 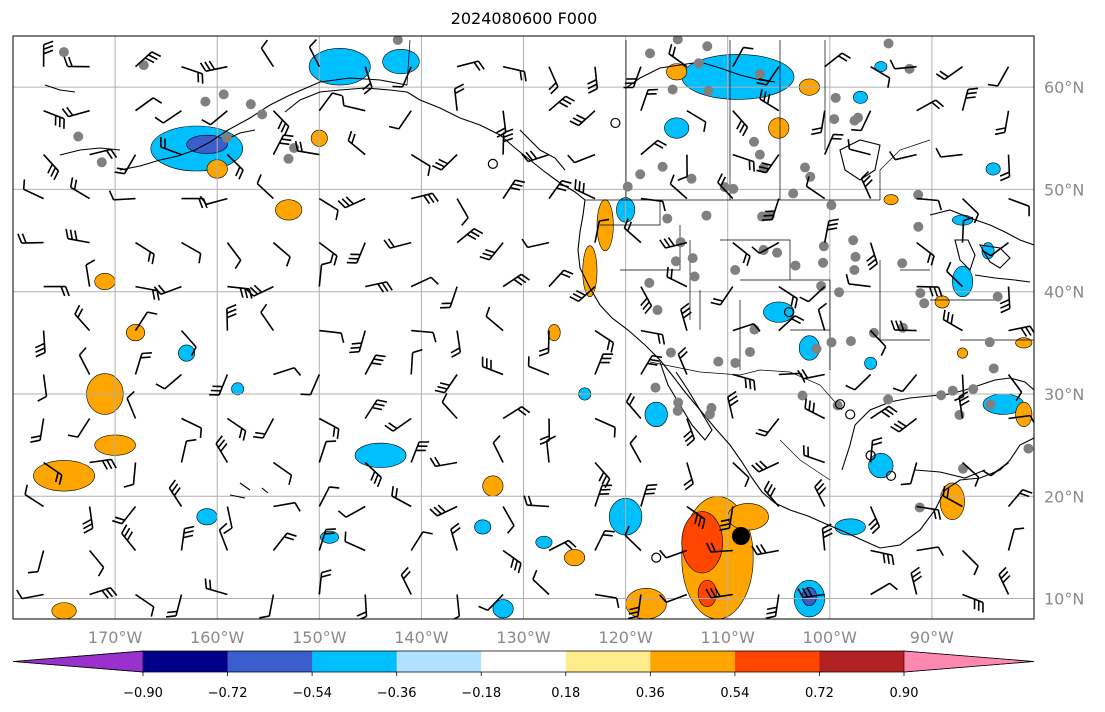 What do you see at coordinates (1064, 189) in the screenshot?
I see `lat-tick-label: 50°N` at bounding box center [1064, 189].